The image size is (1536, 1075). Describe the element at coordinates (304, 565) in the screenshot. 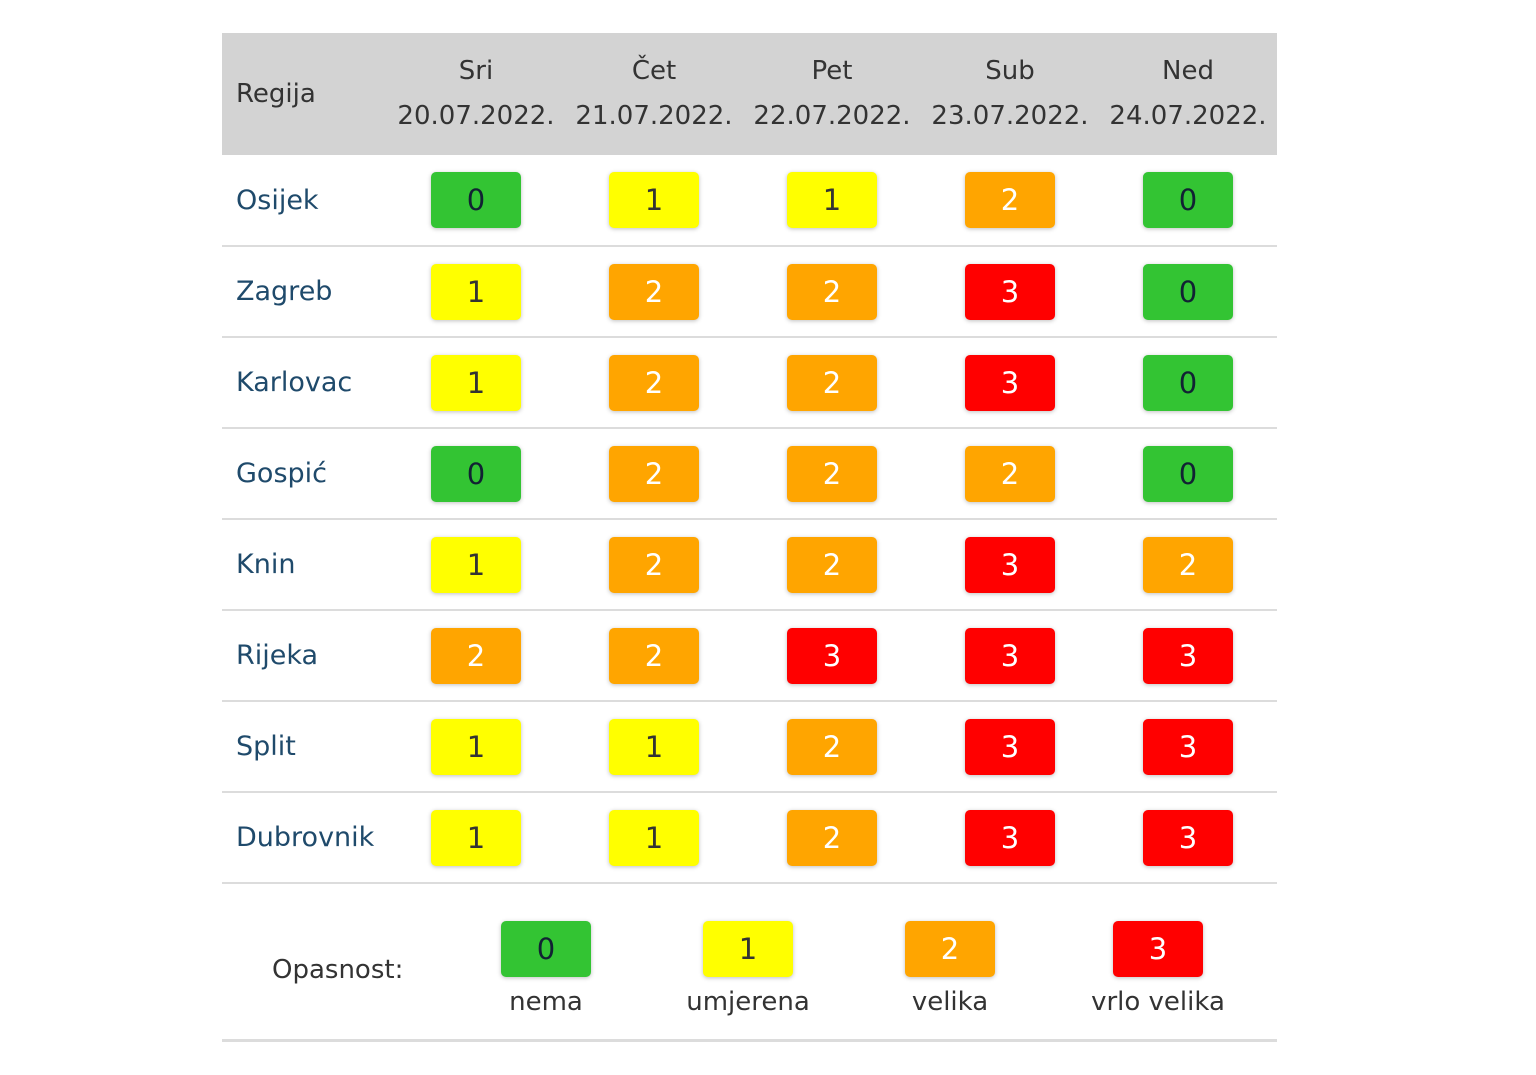

I see `region-name: Knin` at that location.